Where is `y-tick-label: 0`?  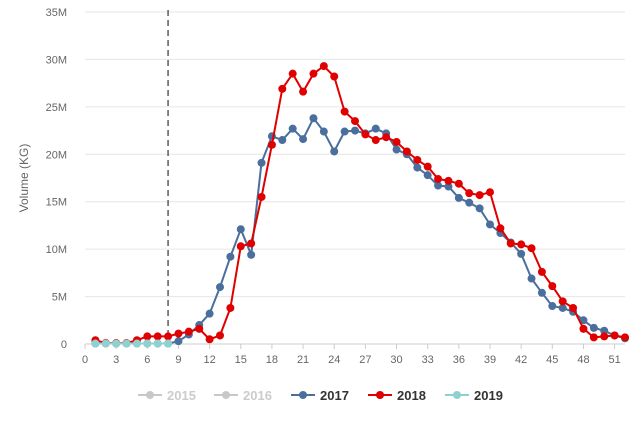
y-tick-label: 0 is located at coordinates (64, 345).